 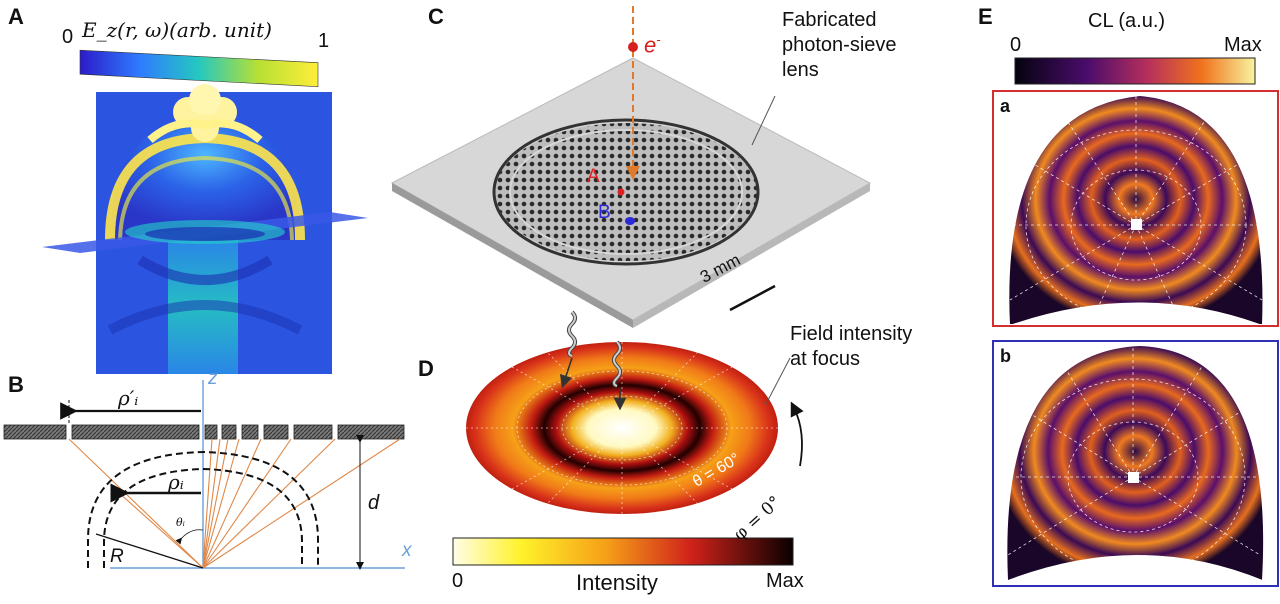 I want to click on cl-map-a, so click(x=1135, y=210).